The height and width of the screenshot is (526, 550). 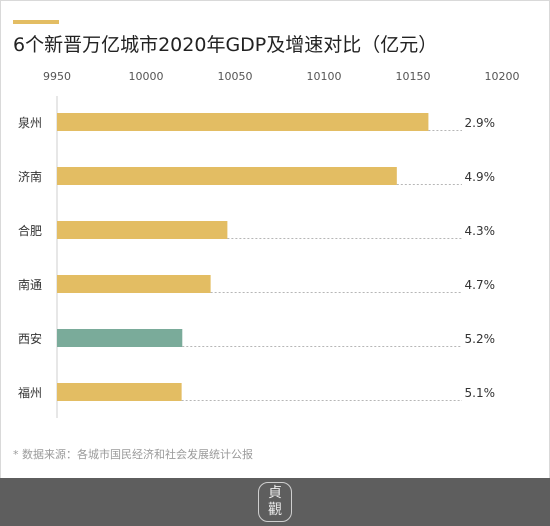 I want to click on category-label: 泉州, so click(x=30, y=123).